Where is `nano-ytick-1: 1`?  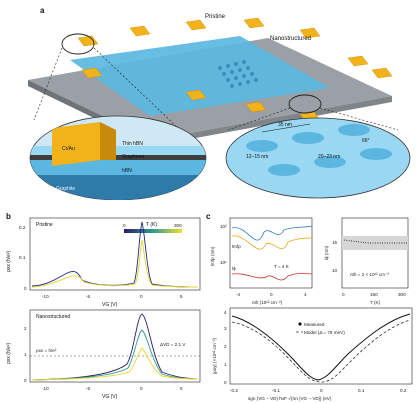 nano-ytick-1: 1 is located at coordinates (25, 354).